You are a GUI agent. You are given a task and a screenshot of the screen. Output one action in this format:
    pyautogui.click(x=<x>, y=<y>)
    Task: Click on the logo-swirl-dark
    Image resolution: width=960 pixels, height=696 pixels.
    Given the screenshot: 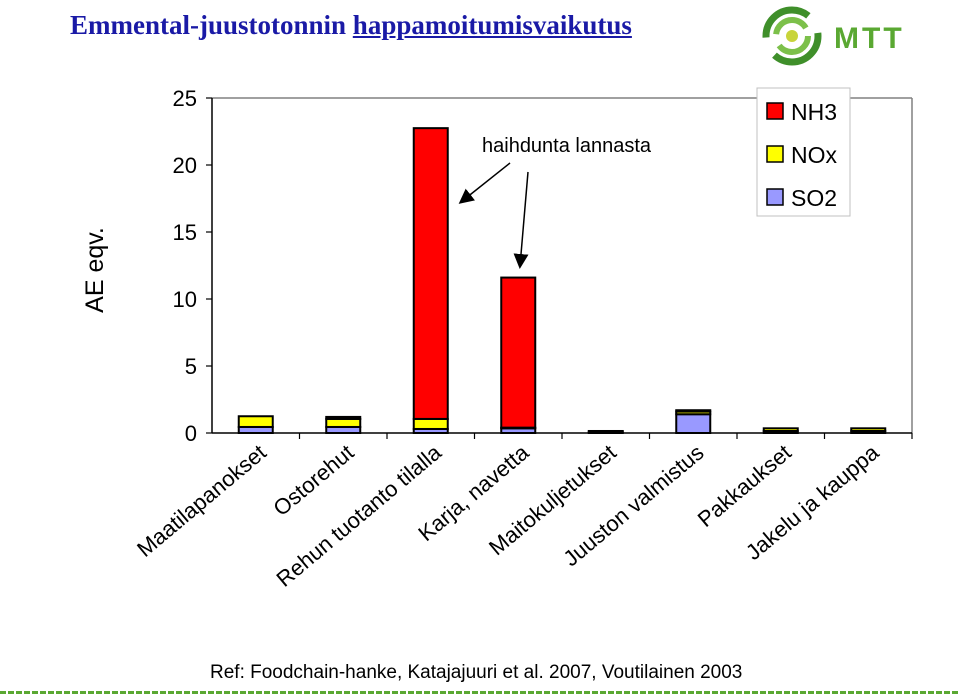 What is the action you would take?
    pyautogui.click(x=792, y=36)
    